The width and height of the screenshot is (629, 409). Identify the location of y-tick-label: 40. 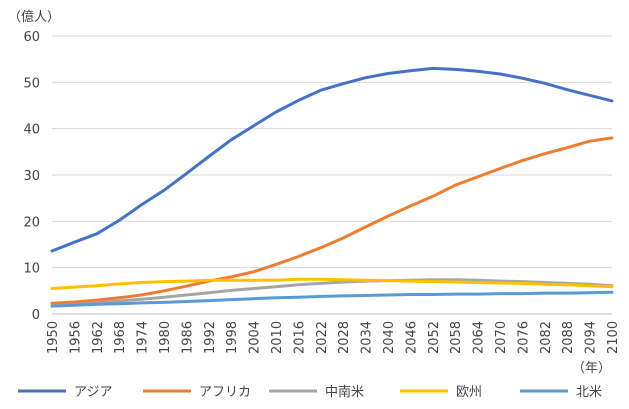
(31, 130).